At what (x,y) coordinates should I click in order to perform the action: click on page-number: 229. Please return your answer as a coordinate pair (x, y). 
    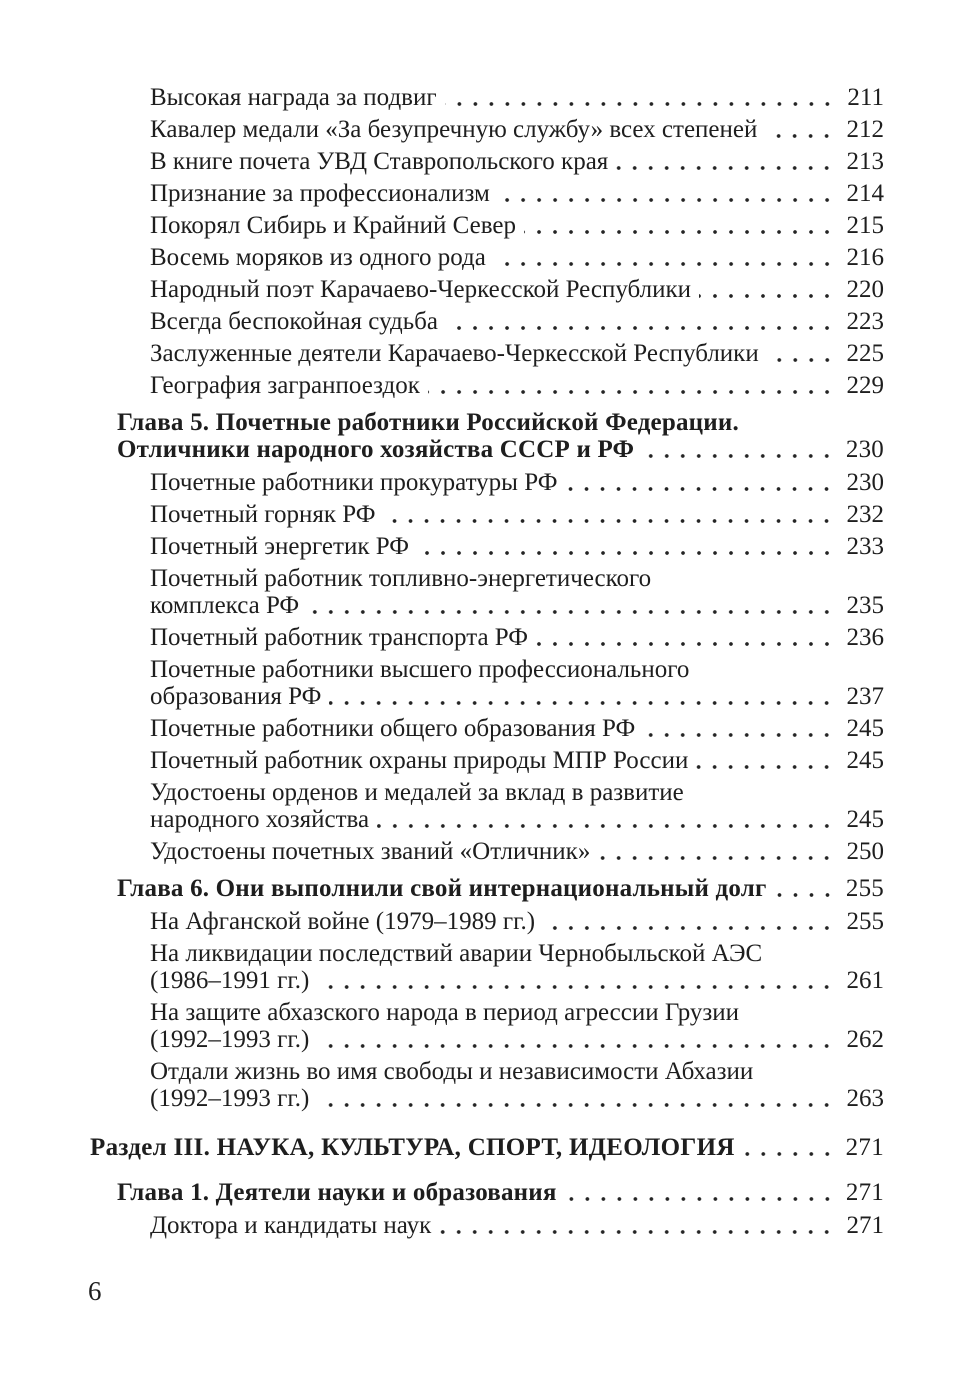
    Looking at the image, I should click on (865, 385).